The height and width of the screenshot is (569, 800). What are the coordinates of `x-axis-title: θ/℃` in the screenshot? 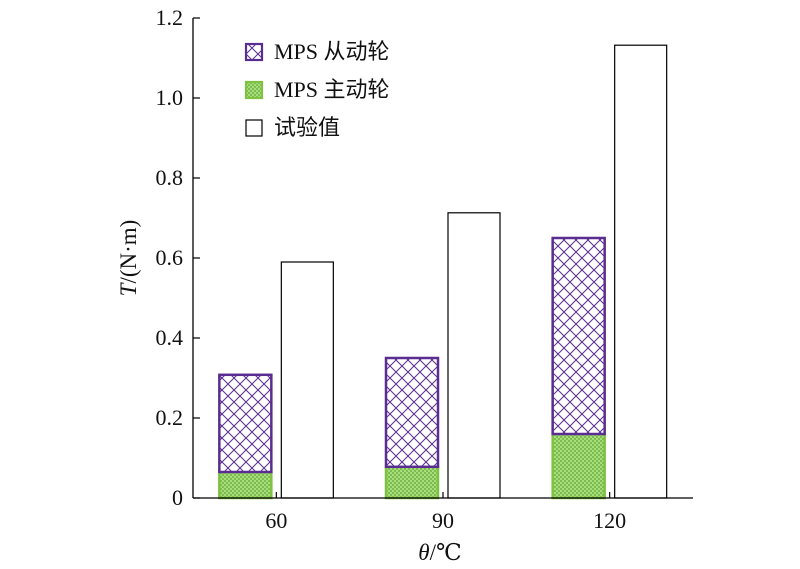 It's located at (439, 552).